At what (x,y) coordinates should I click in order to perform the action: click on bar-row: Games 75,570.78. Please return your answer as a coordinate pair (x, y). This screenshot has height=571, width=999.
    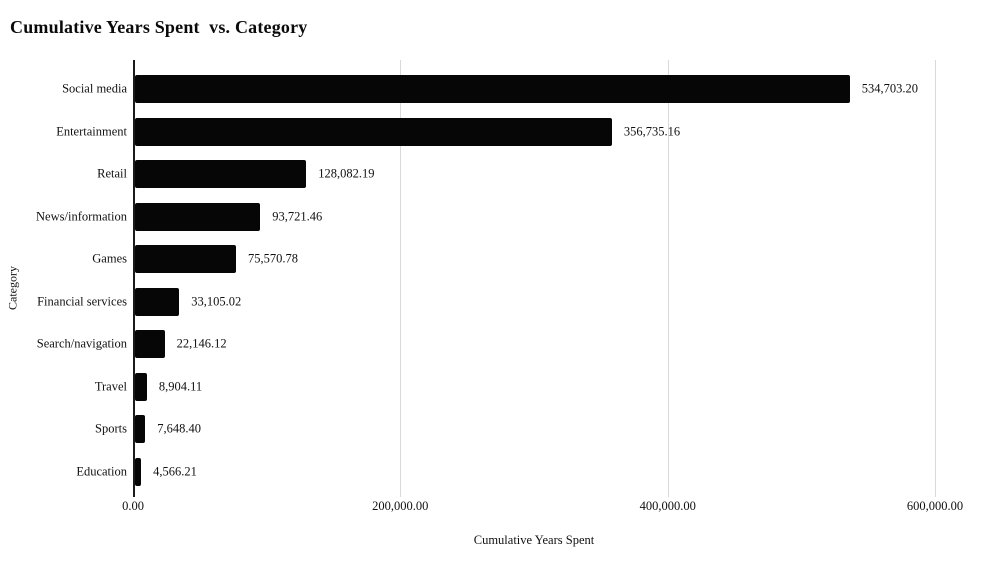
    Looking at the image, I should click on (499, 259).